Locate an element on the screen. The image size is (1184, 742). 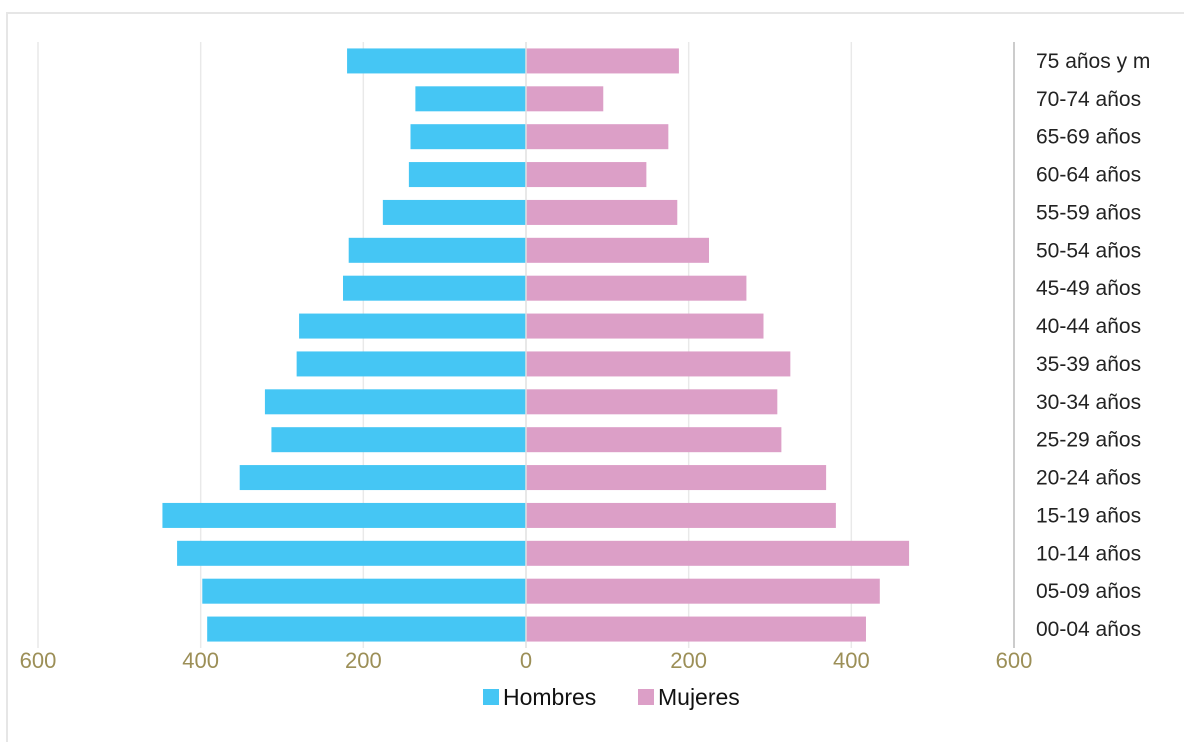
category-label: 60-64 años is located at coordinates (1088, 175).